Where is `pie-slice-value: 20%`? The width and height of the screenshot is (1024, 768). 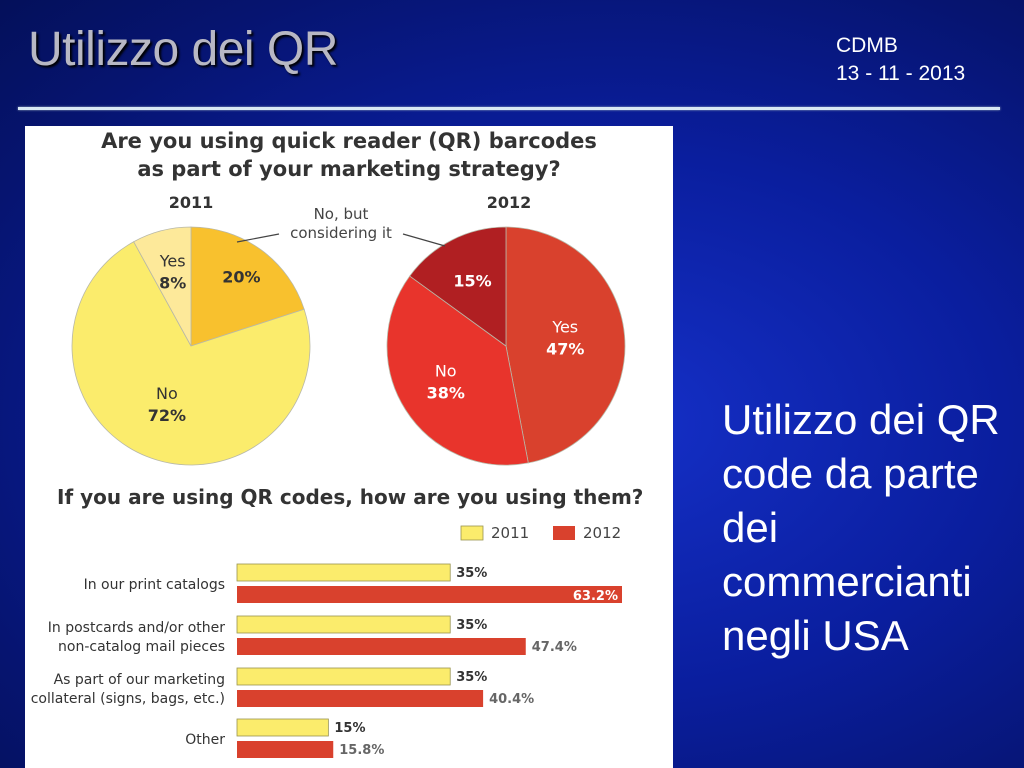
pie-slice-value: 20% is located at coordinates (241, 277).